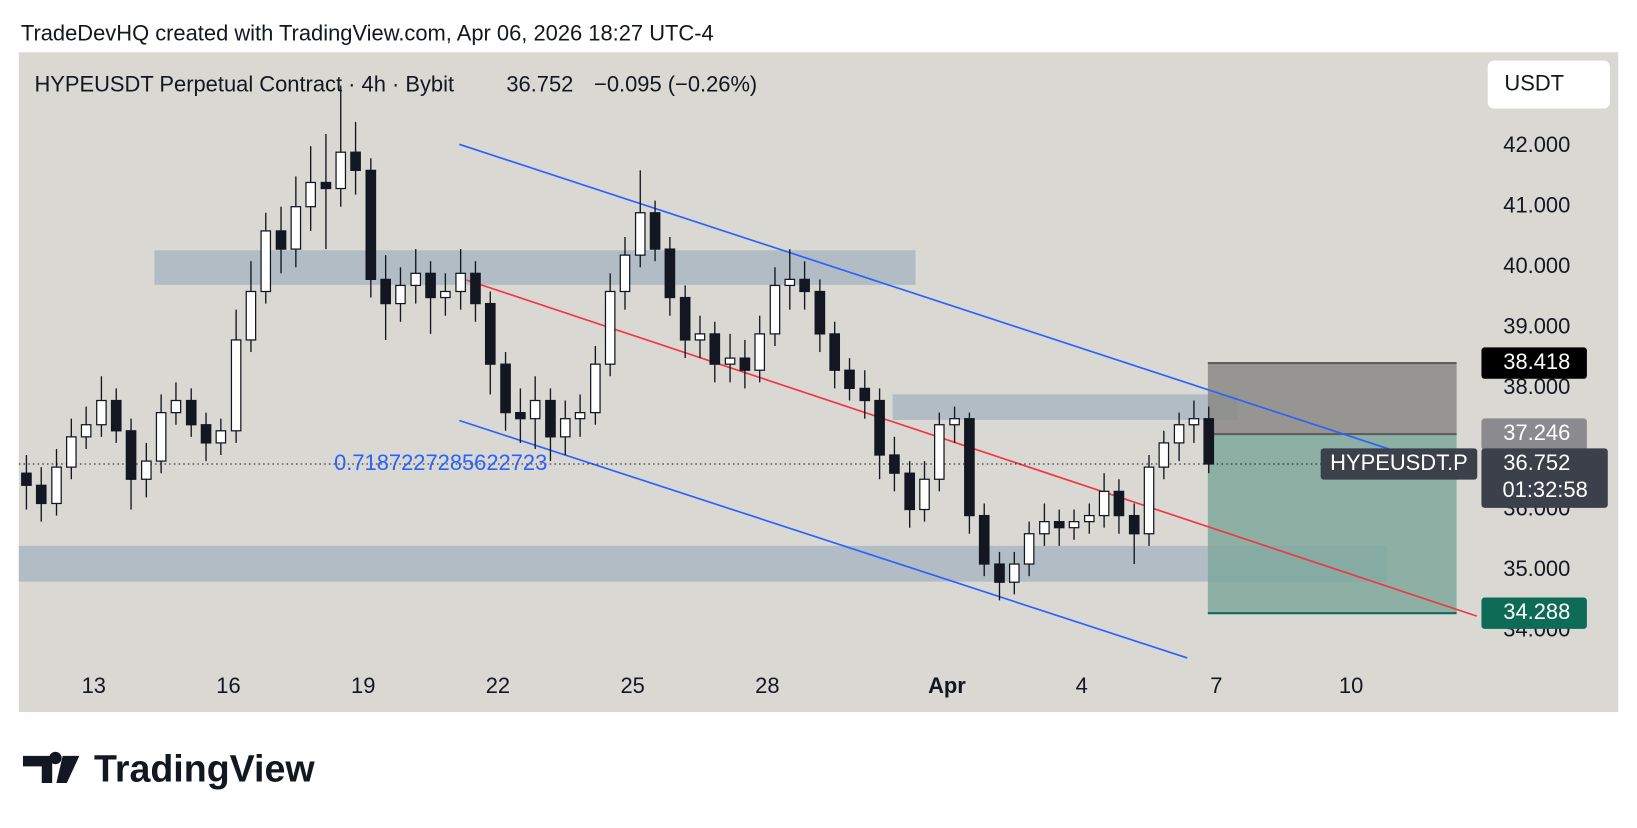 The image size is (1637, 828). Describe the element at coordinates (1082, 685) in the screenshot. I see `x-tick-label: 4` at that location.